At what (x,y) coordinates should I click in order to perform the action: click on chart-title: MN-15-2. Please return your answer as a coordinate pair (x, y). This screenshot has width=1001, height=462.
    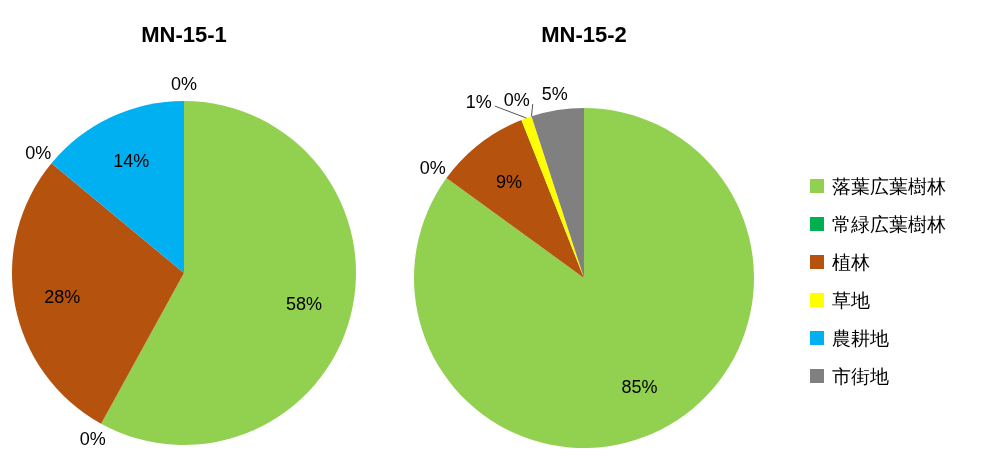
    Looking at the image, I should click on (584, 34).